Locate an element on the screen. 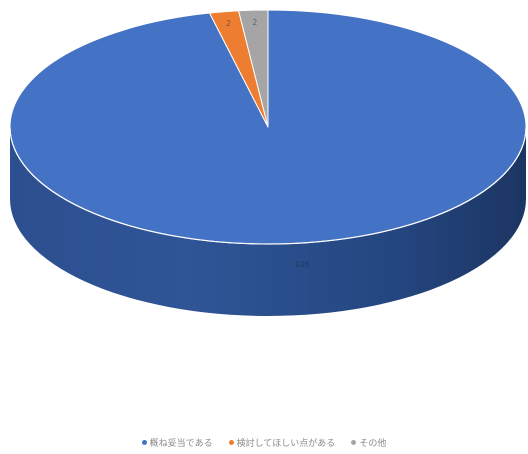 The width and height of the screenshot is (528, 454). data-label-0: 106 is located at coordinates (301, 264).